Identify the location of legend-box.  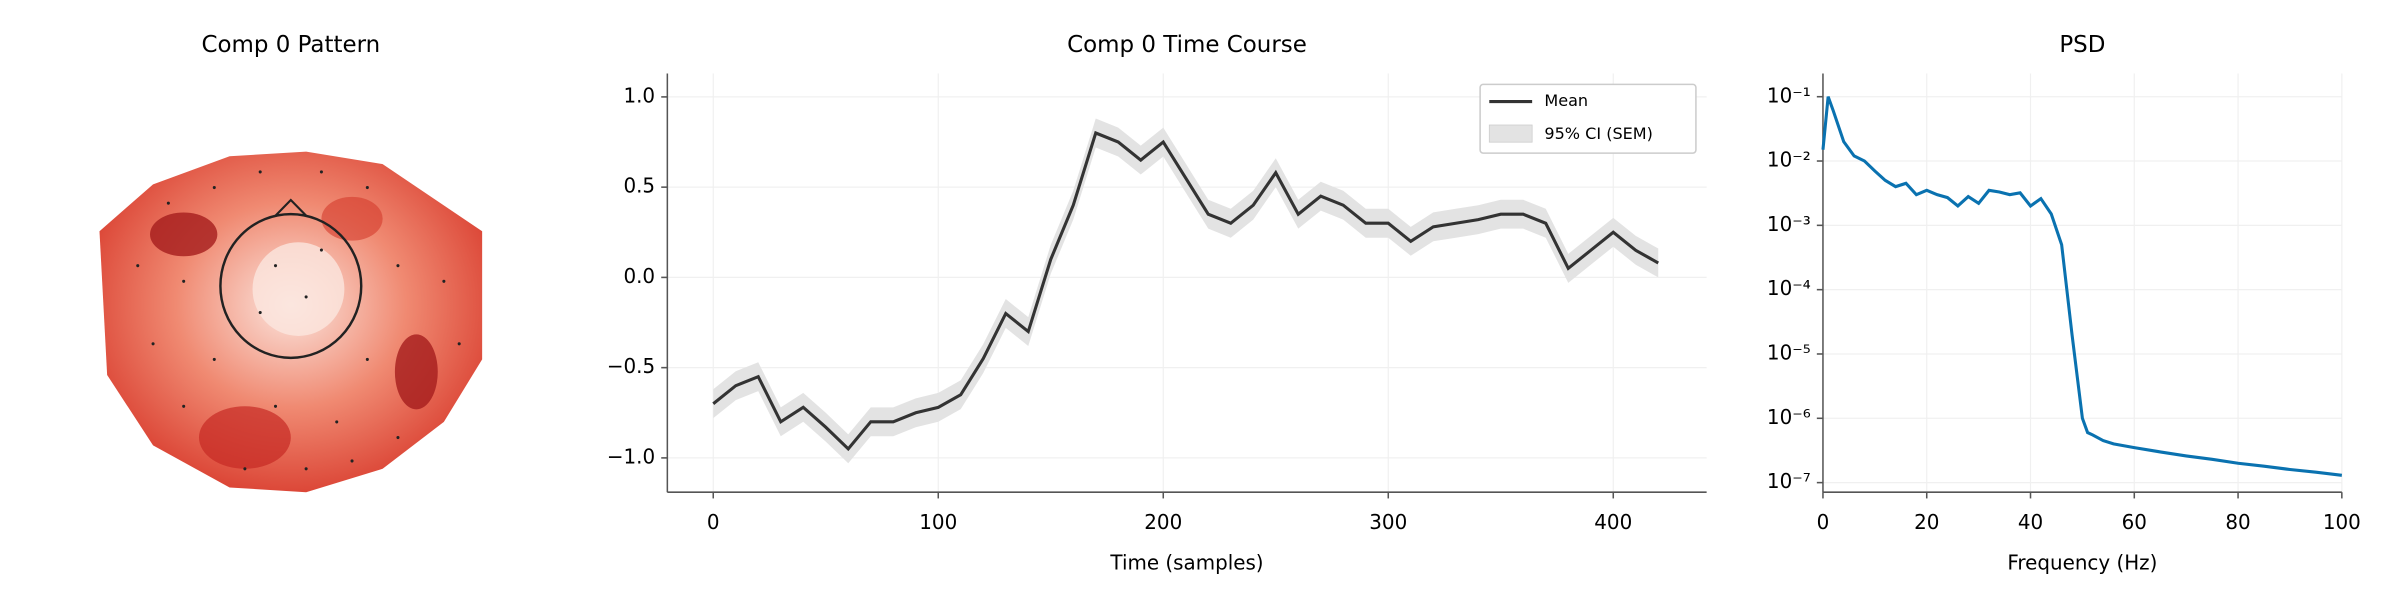
(1588, 118).